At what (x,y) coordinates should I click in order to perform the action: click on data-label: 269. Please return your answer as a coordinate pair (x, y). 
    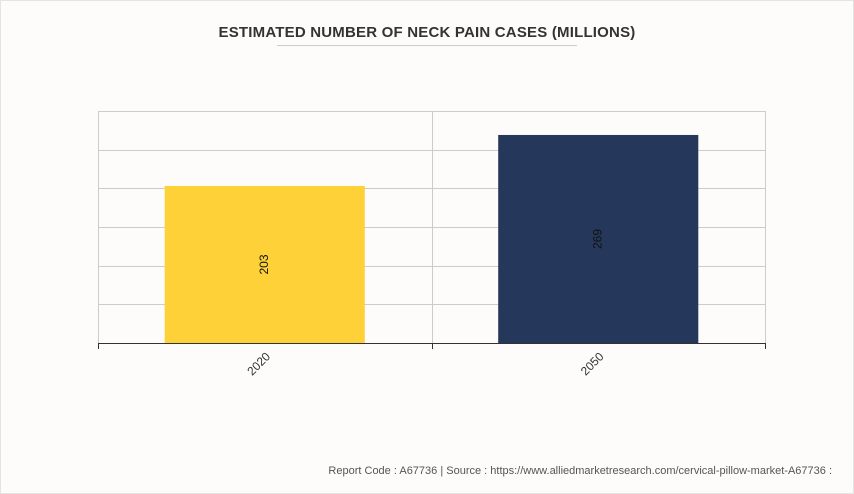
    Looking at the image, I should click on (597, 239).